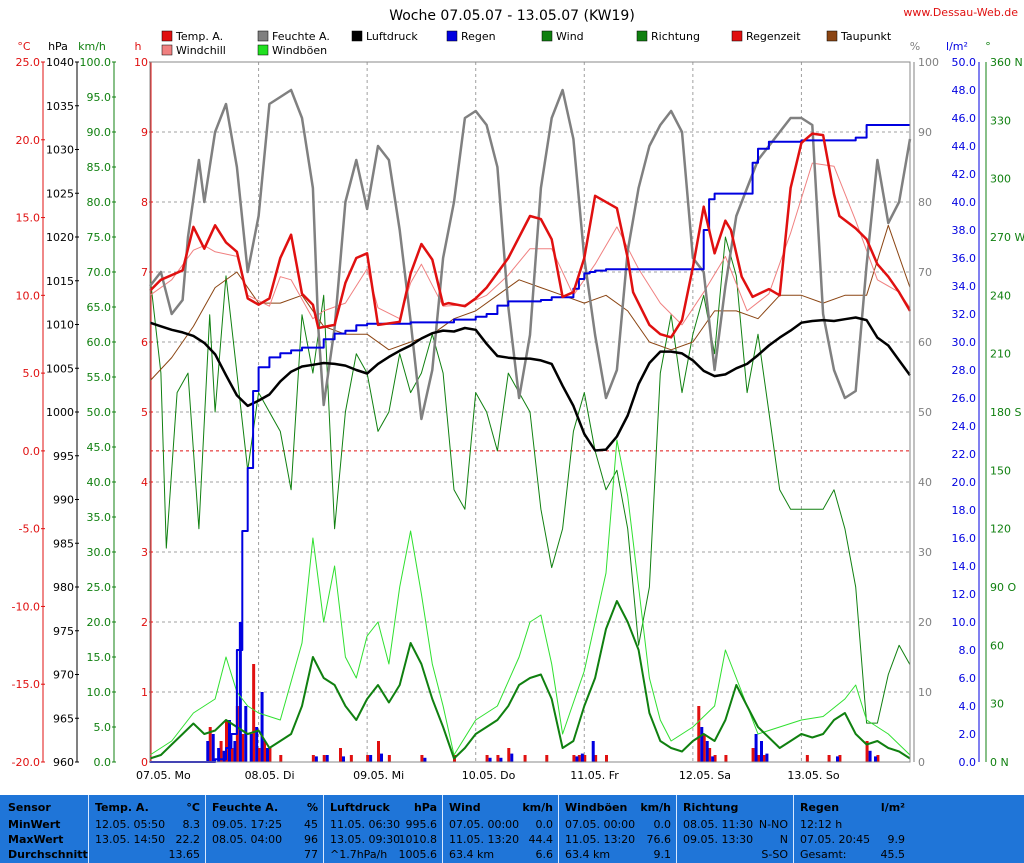  What do you see at coordinates (144, 202) in the screenshot?
I see `tick-label: 8` at bounding box center [144, 202].